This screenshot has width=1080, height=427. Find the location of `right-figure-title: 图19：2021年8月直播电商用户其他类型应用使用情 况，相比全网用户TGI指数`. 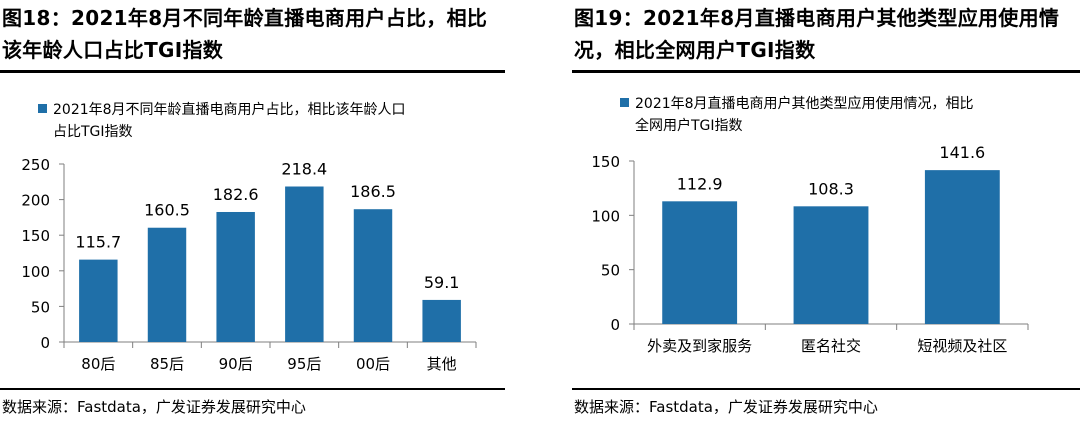

right-figure-title: 图19：2021年8月直播电商用户其他类型应用使用情 况，相比全网用户TGI指数 is located at coordinates (826, 34).